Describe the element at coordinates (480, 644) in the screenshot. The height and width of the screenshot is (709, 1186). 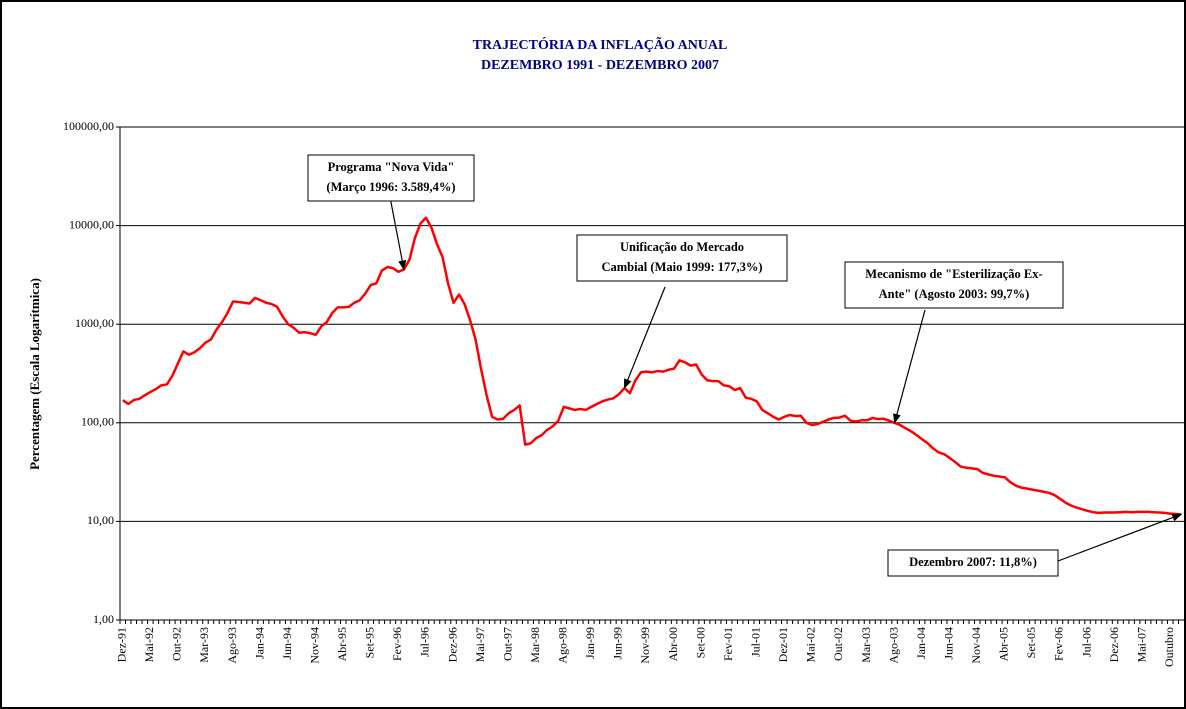
I see `x-tick-label: Mai-97` at that location.